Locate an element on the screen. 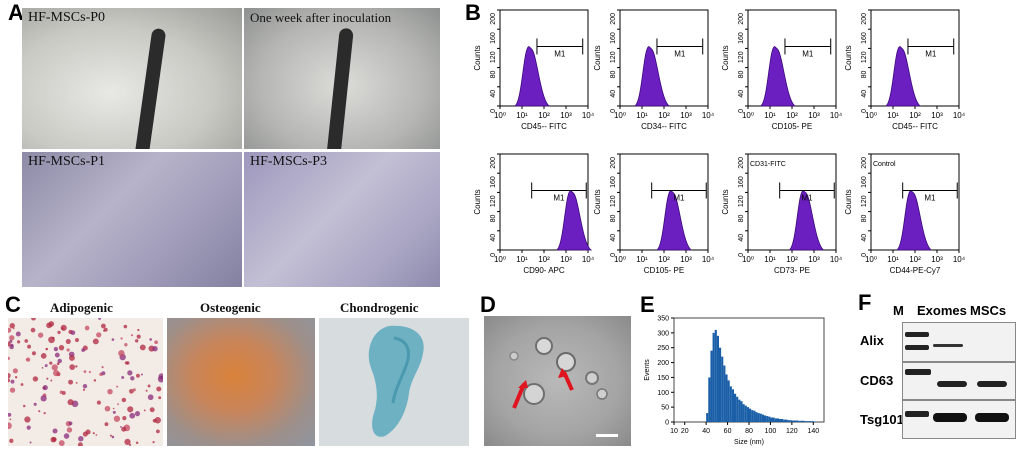 The height and width of the screenshot is (457, 1020). y-axis-label: Counts is located at coordinates (725, 57).